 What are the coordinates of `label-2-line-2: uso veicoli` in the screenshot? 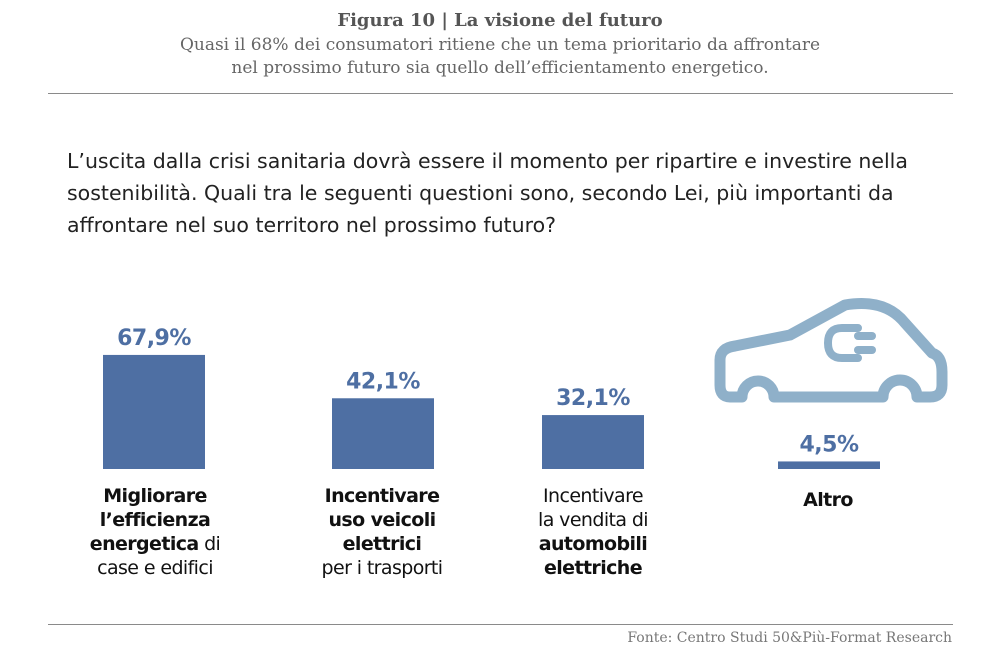 It's located at (382, 520).